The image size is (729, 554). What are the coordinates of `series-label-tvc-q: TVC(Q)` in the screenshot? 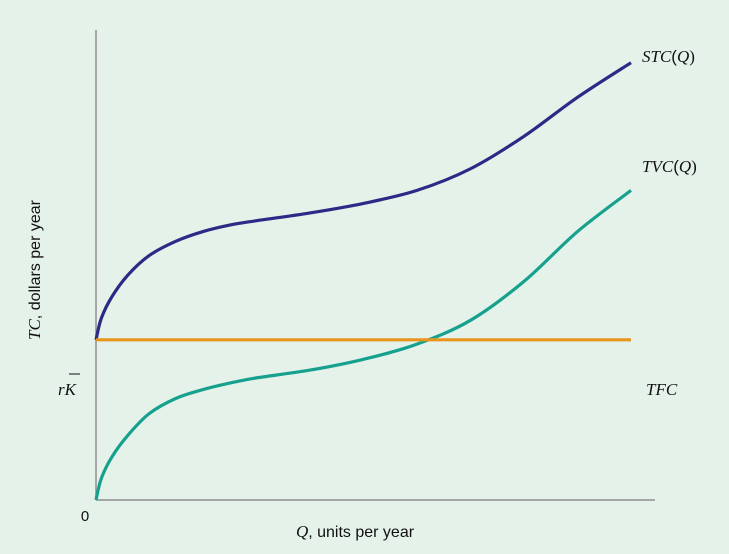 It's located at (669, 166).